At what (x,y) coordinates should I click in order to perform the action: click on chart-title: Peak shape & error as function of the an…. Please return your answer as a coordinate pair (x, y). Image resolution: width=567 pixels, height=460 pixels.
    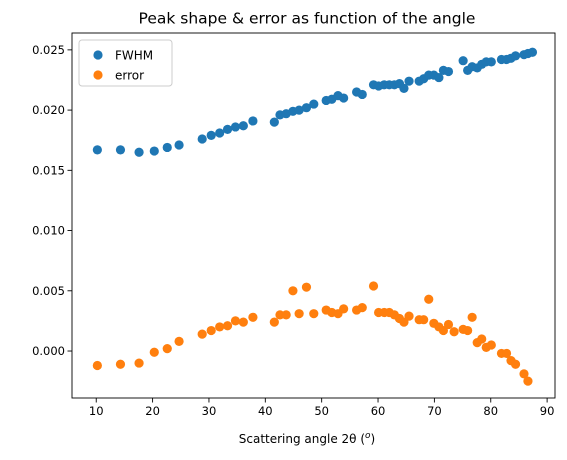
    Looking at the image, I should click on (307, 19).